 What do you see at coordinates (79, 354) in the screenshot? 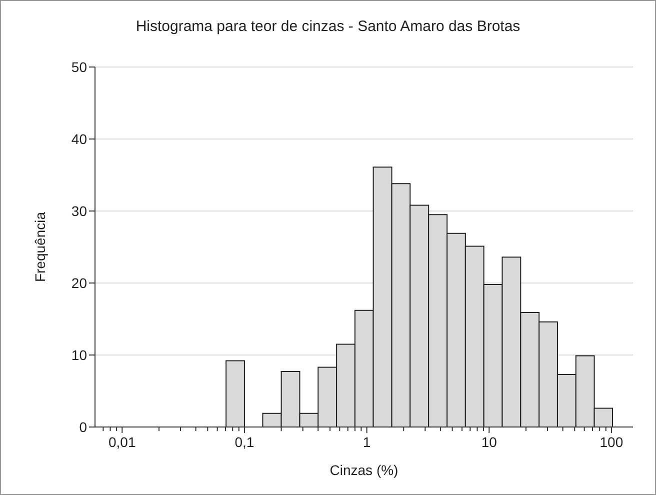
I see `y-tick-label: 10` at bounding box center [79, 354].